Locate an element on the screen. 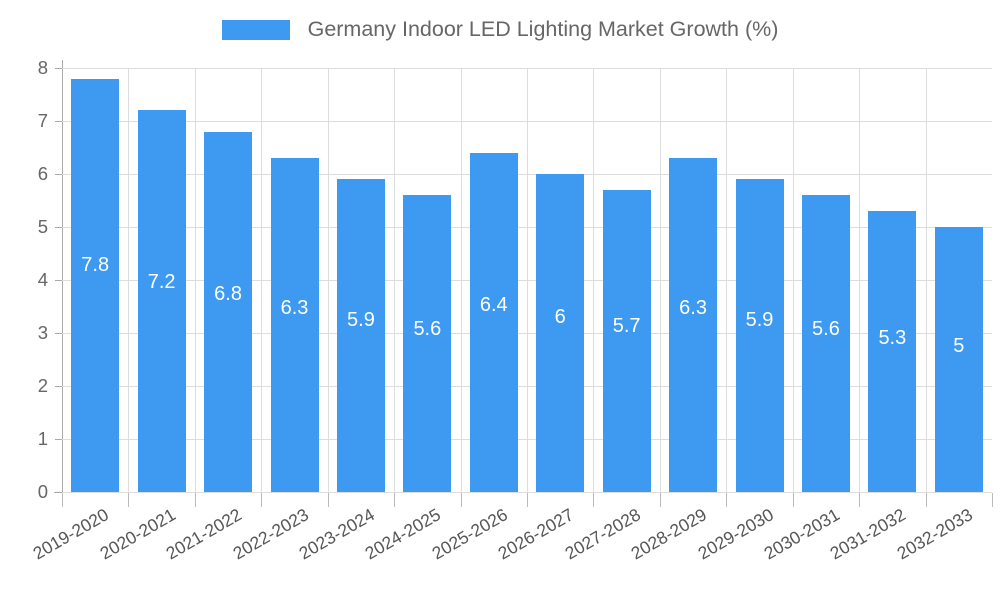  y-tick-label: 5 is located at coordinates (42, 226).